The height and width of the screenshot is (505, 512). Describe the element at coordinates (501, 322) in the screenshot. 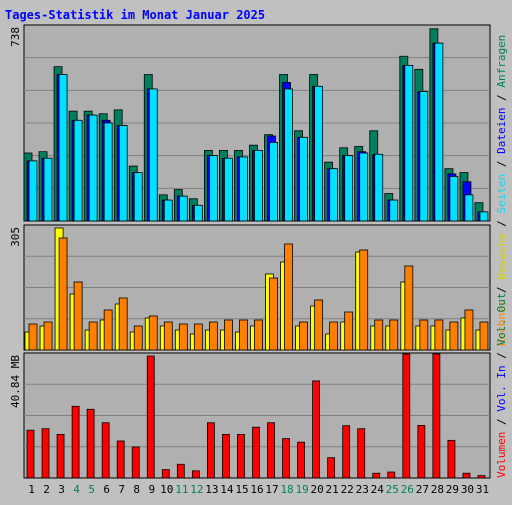

I see `legend-item-rechner: Rechner` at that location.